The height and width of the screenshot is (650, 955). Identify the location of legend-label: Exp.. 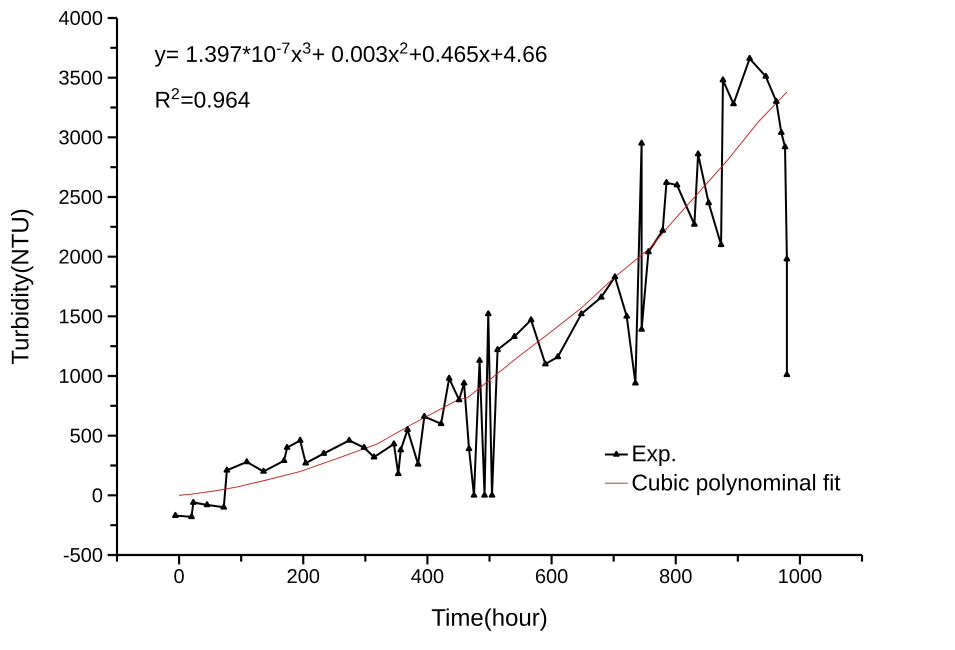
(654, 456).